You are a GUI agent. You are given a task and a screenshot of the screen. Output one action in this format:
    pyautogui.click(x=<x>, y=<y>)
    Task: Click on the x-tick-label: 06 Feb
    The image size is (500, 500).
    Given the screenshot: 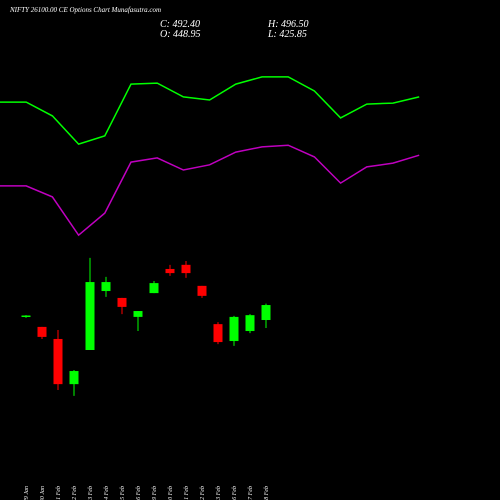 What is the action you would take?
    pyautogui.click(x=139, y=493)
    